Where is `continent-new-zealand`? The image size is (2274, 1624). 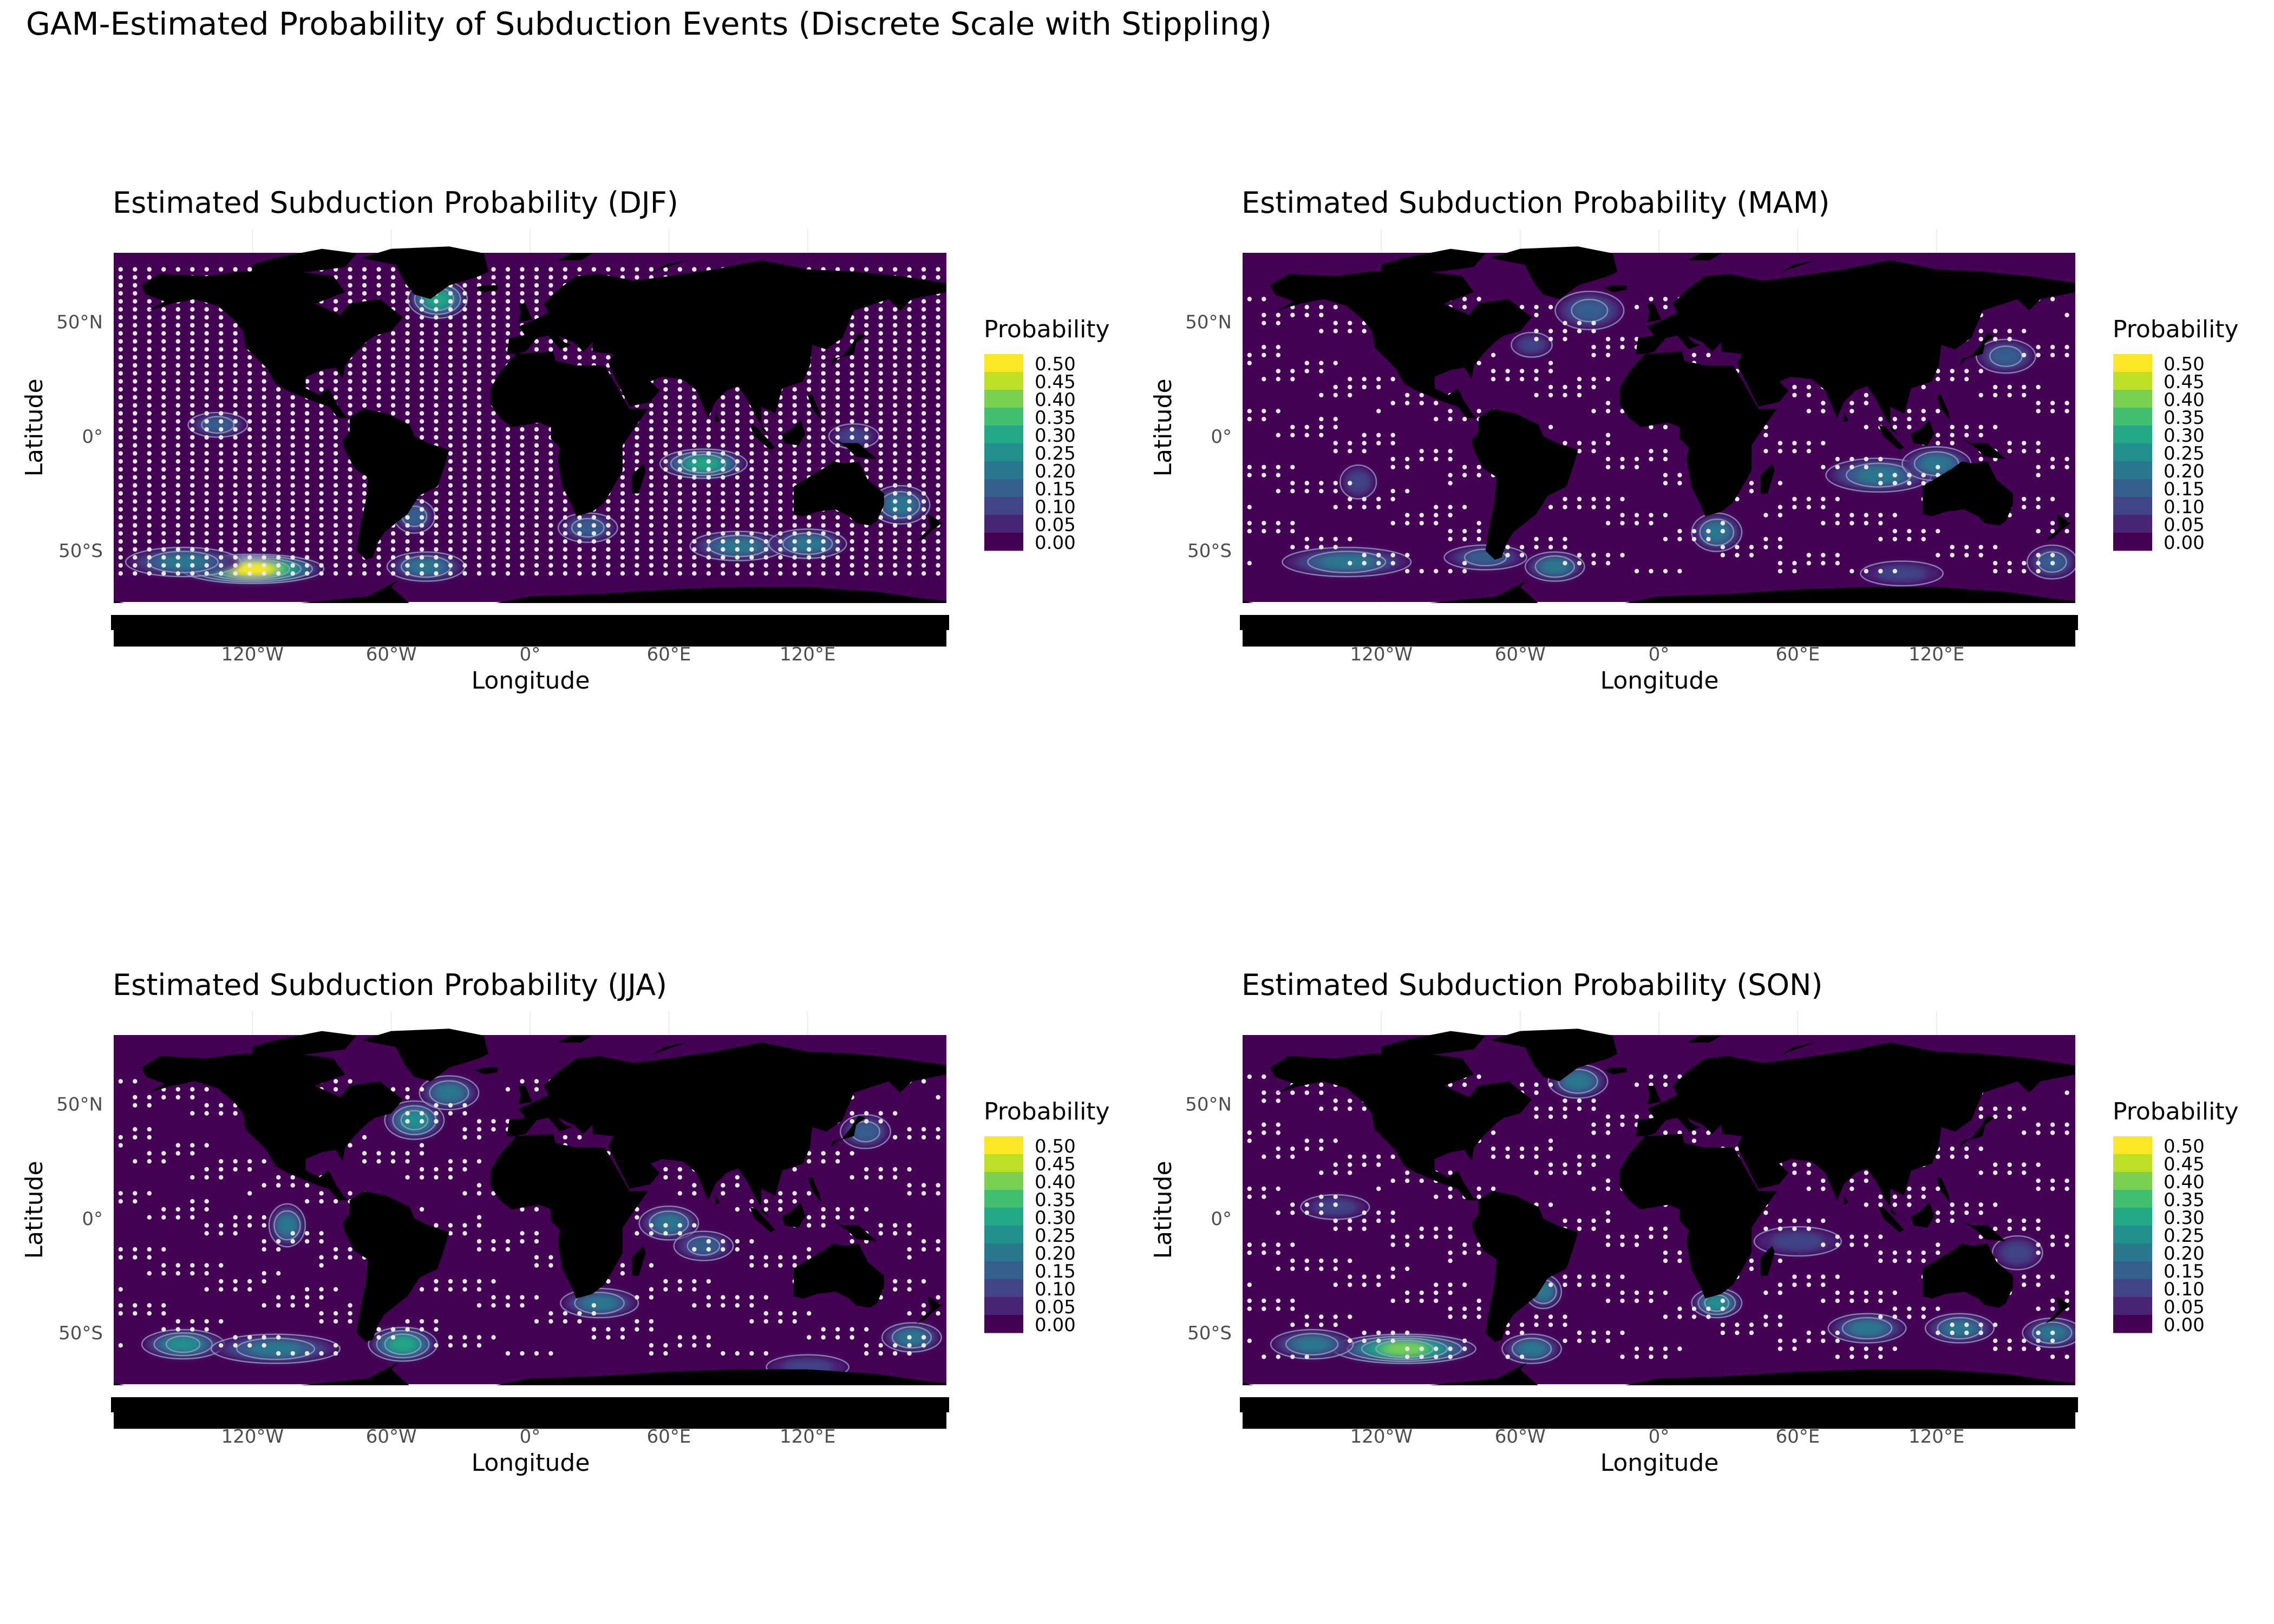 continent-new-zealand is located at coordinates (2058, 1310).